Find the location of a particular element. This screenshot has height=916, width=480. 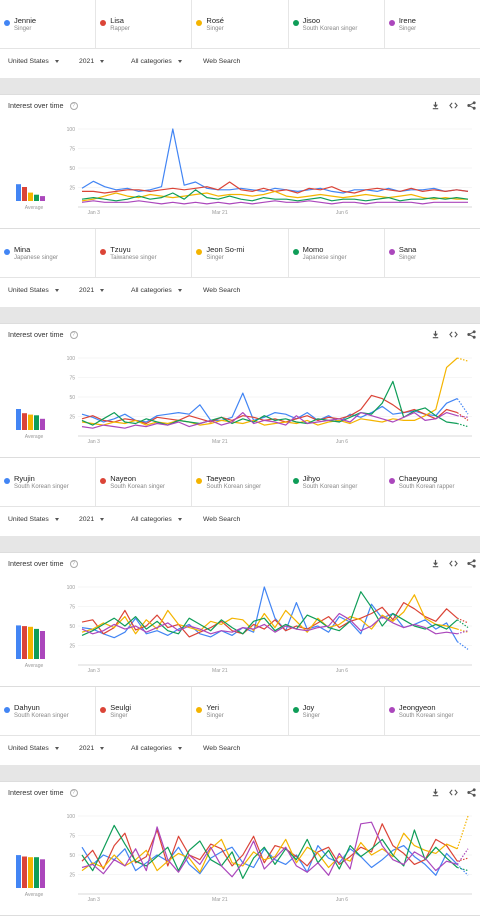

search-term-2: Rosé Singer is located at coordinates (240, 24).